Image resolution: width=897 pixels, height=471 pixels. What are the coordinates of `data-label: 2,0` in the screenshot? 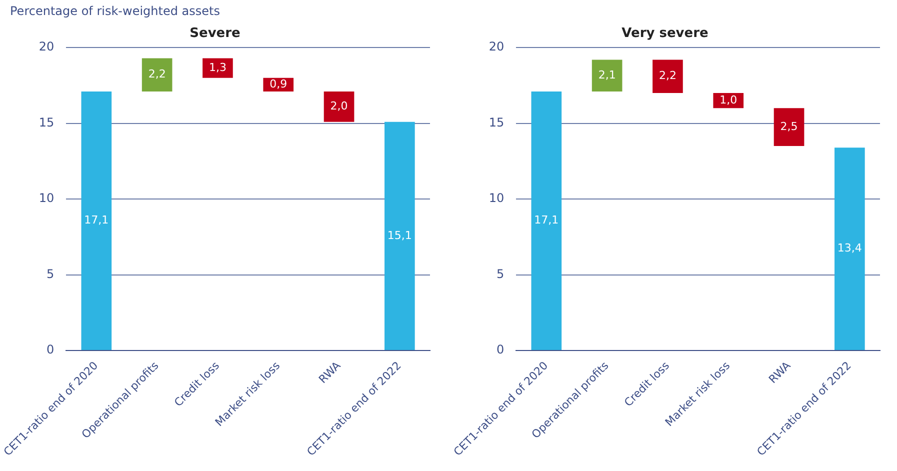 It's located at (339, 106).